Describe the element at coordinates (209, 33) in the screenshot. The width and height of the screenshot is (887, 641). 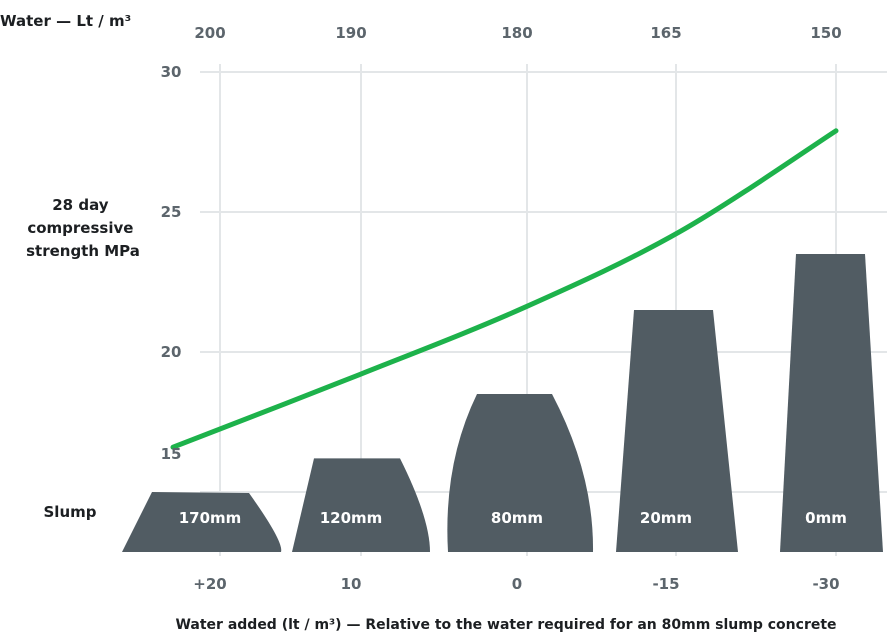
I see `top-tick-label: 200` at that location.